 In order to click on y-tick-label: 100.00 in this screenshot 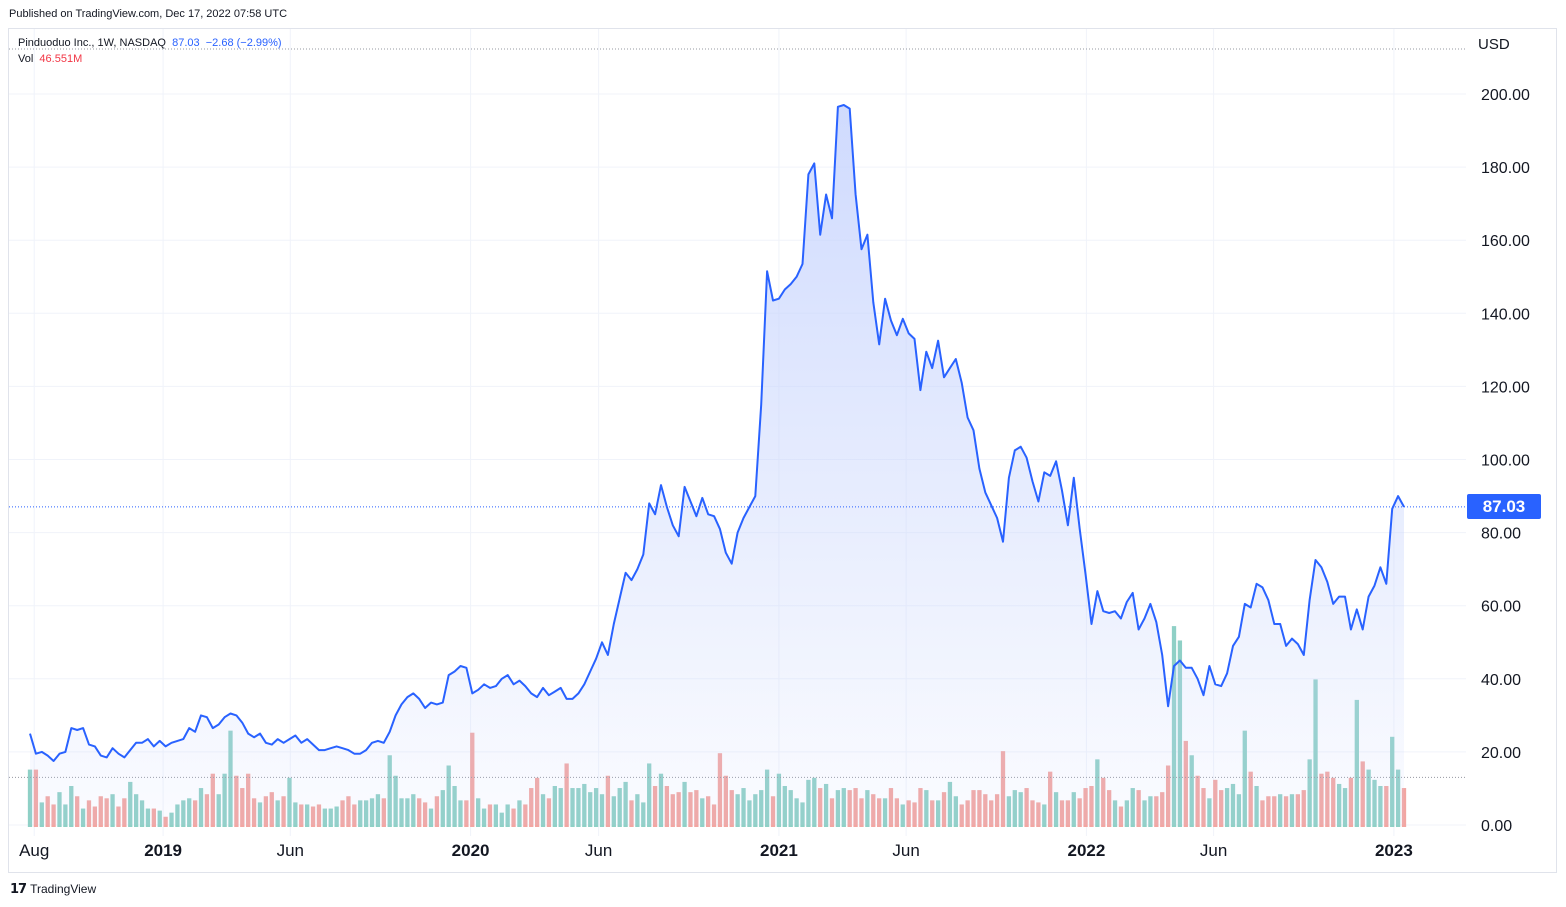, I will do `click(1505, 461)`.